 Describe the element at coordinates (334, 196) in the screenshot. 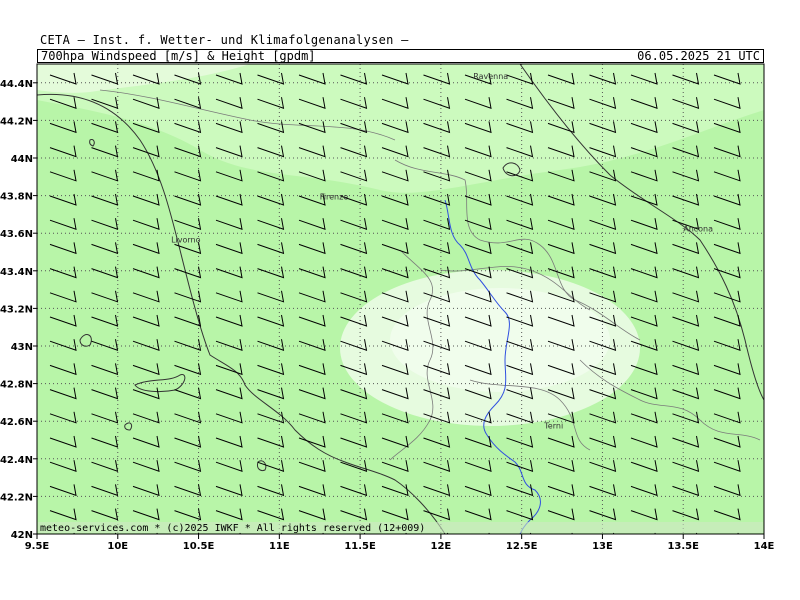

I see `city-label: Firenze` at that location.